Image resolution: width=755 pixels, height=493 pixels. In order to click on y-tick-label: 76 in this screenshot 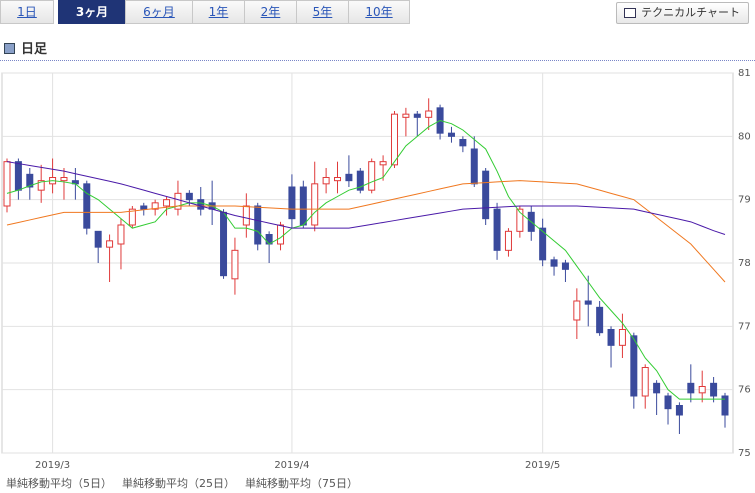, I will do `click(744, 390)`.